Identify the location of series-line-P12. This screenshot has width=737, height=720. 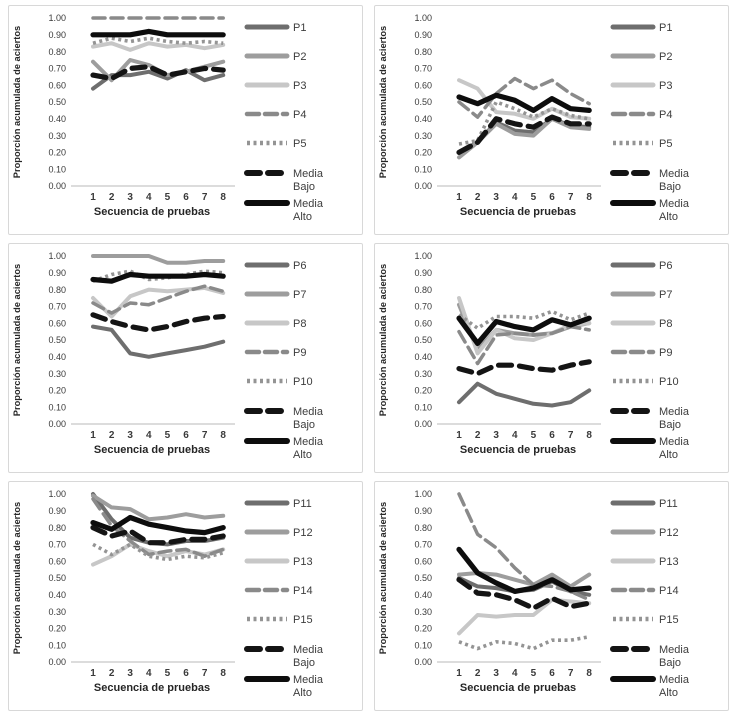
(158, 507).